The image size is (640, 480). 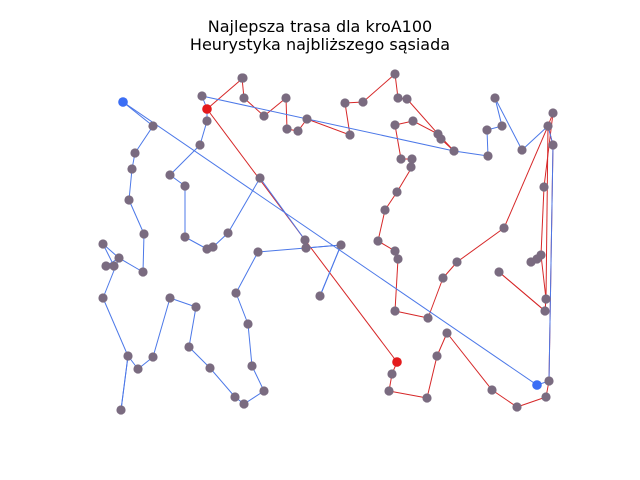 What do you see at coordinates (537, 385) in the screenshot?
I see `blue-route-endpoint` at bounding box center [537, 385].